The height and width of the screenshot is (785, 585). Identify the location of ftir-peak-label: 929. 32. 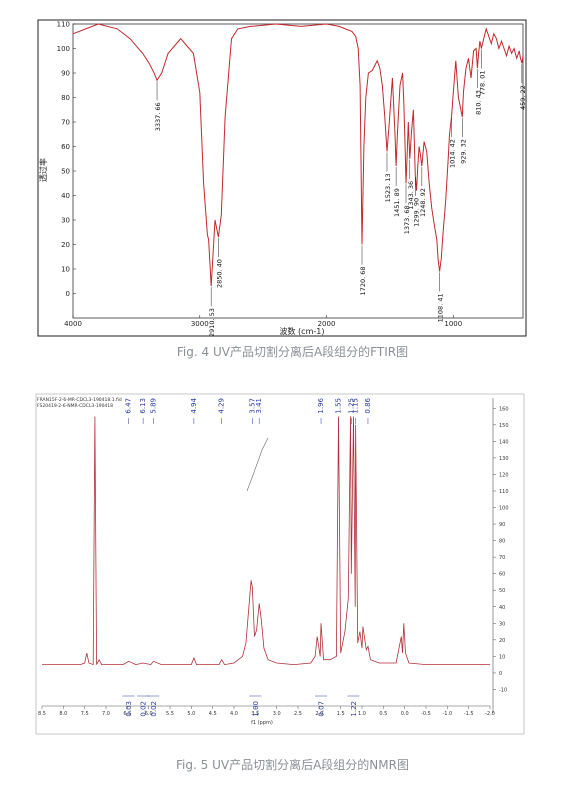
(463, 151).